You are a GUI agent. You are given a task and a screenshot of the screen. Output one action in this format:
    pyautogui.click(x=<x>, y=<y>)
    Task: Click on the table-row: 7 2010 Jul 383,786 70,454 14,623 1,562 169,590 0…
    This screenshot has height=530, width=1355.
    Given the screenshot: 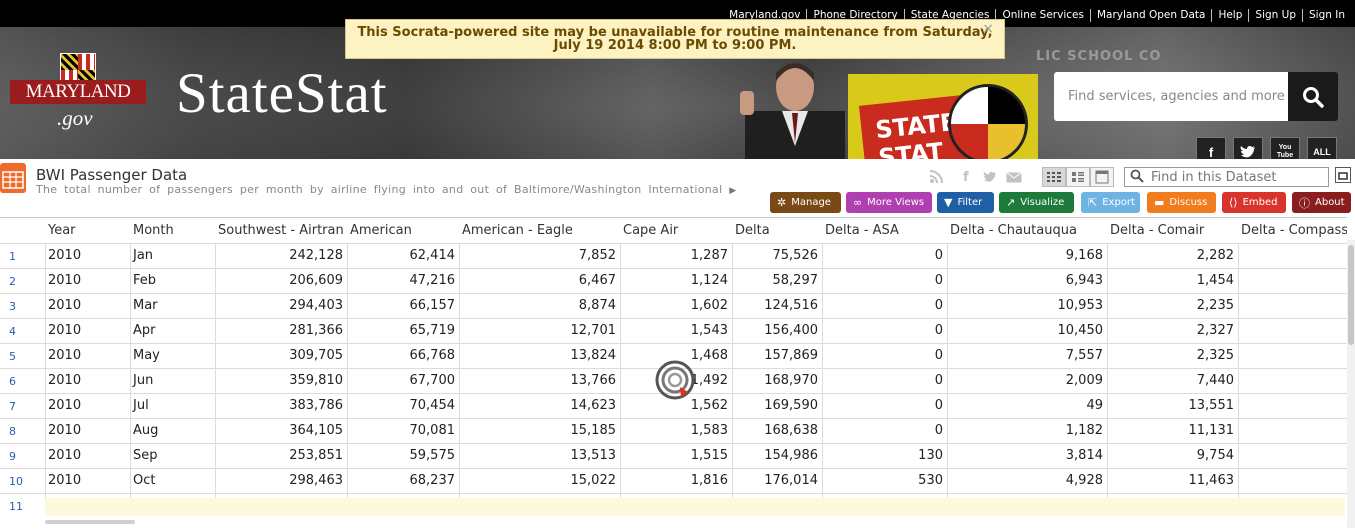 What is the action you would take?
    pyautogui.click(x=673, y=405)
    